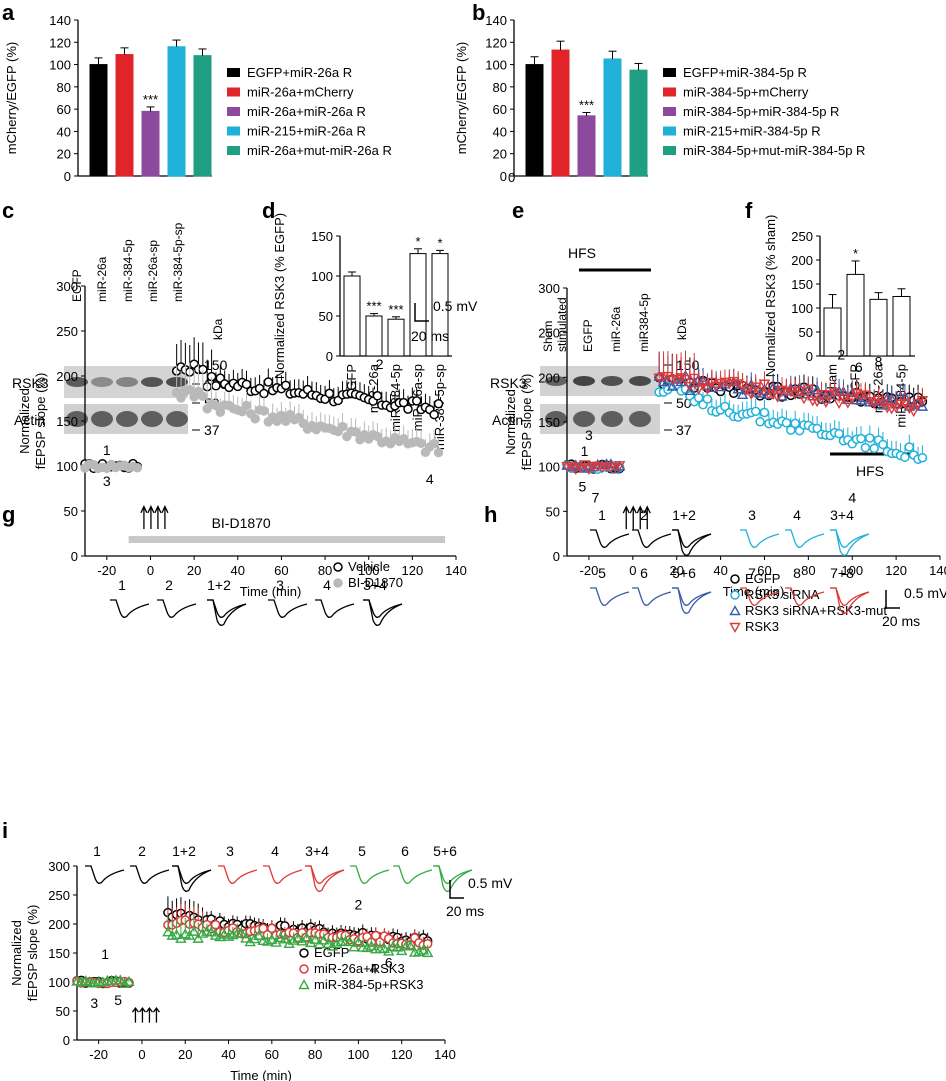  Describe the element at coordinates (315, 1054) in the screenshot. I see `chart-i-x-tick-label: 80` at that location.